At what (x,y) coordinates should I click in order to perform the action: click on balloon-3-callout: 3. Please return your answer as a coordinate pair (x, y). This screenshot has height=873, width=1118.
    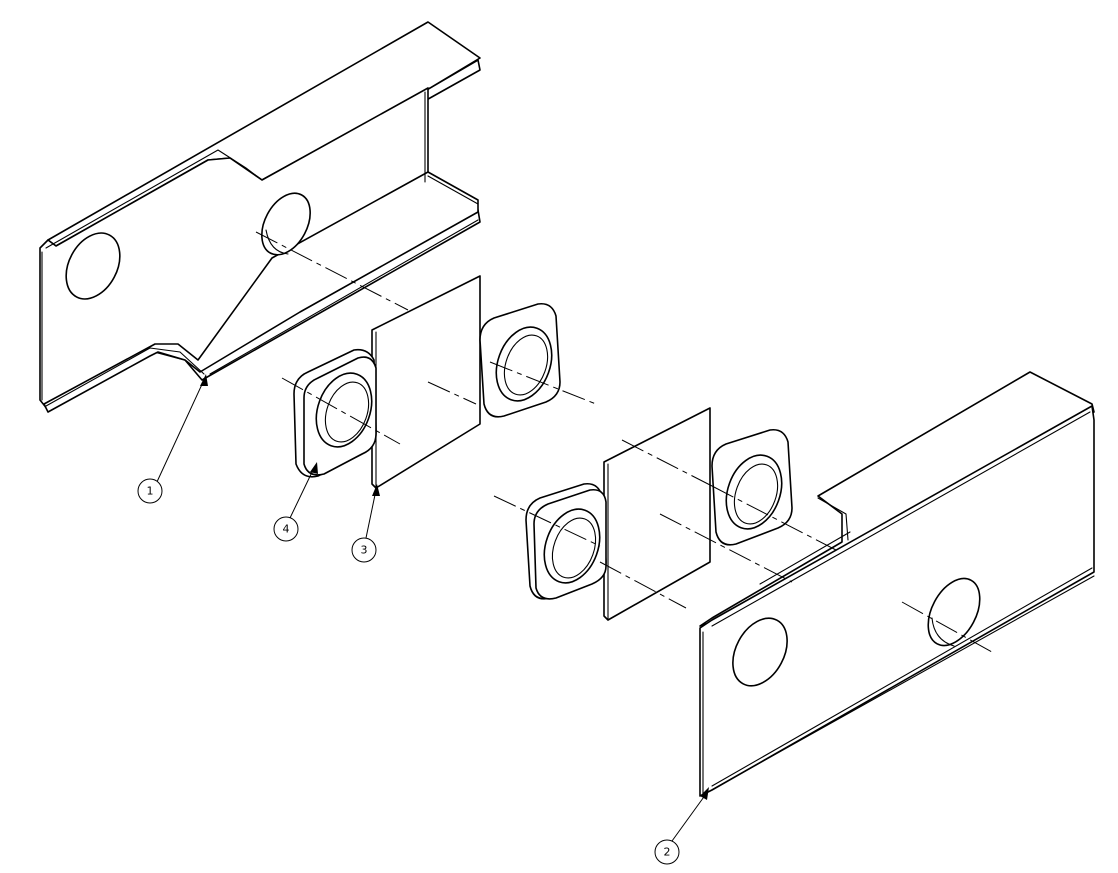
    Looking at the image, I should click on (365, 523).